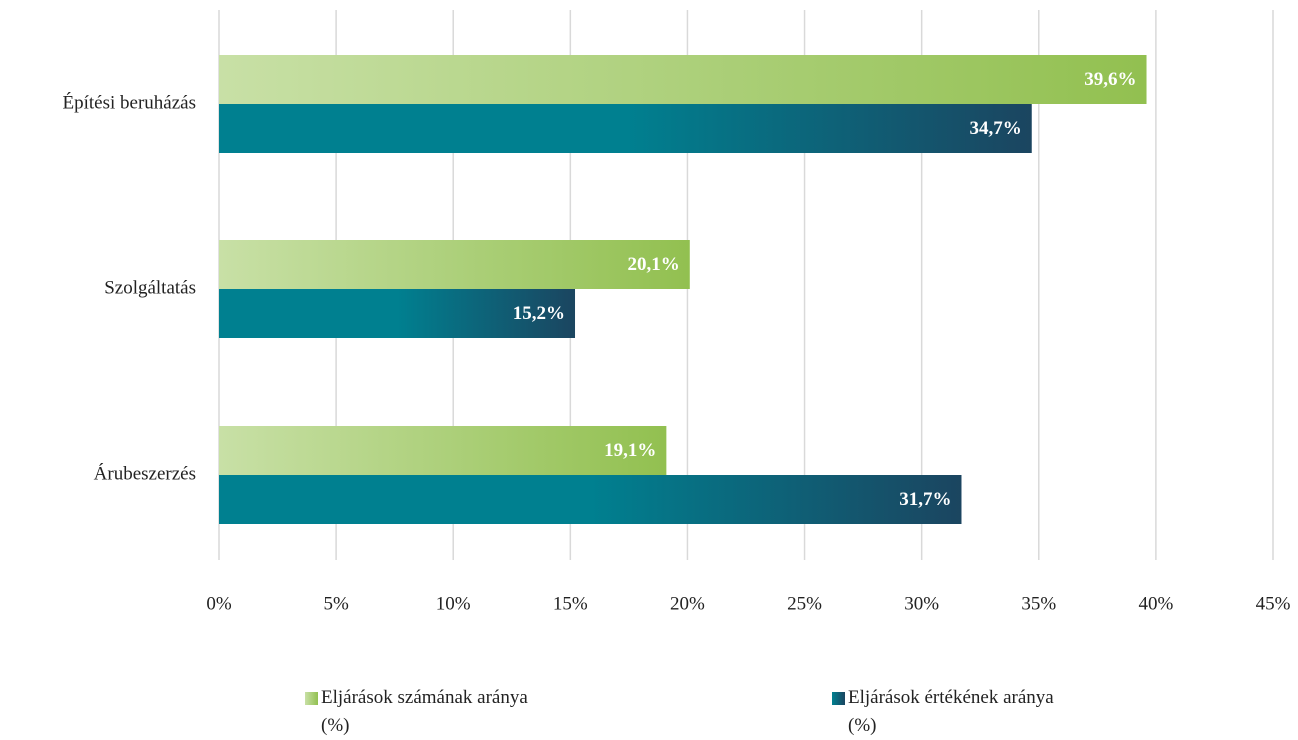  What do you see at coordinates (219, 603) in the screenshot?
I see `x-tick-label: 0%` at bounding box center [219, 603].